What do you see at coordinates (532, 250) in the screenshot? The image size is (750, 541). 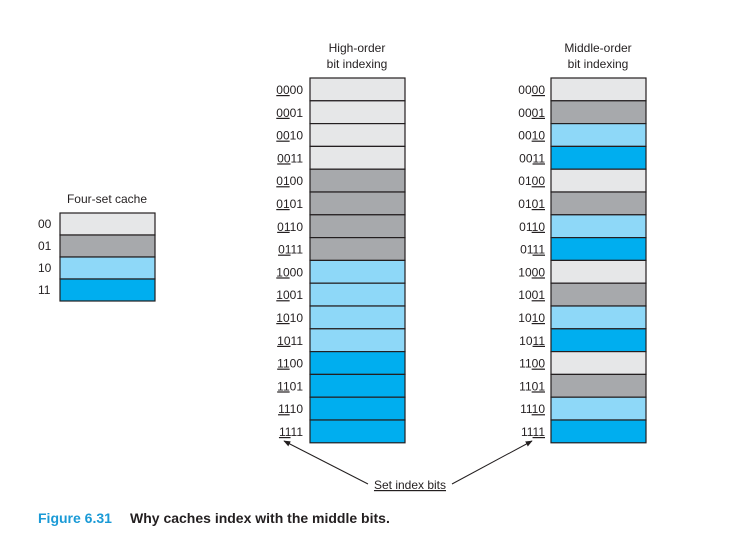 I see `middle-order-address-label: 0111` at bounding box center [532, 250].